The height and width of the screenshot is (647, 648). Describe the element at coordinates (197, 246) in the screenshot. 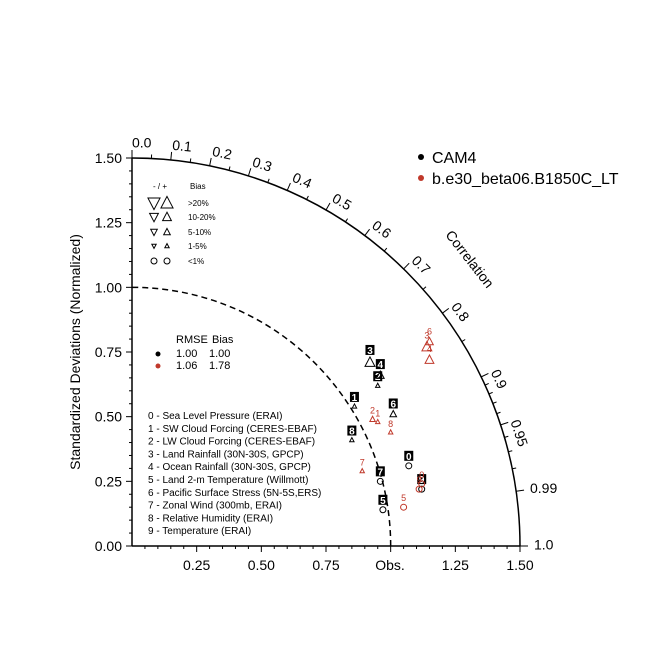

I see `bias-legend-label: 1-5%` at that location.